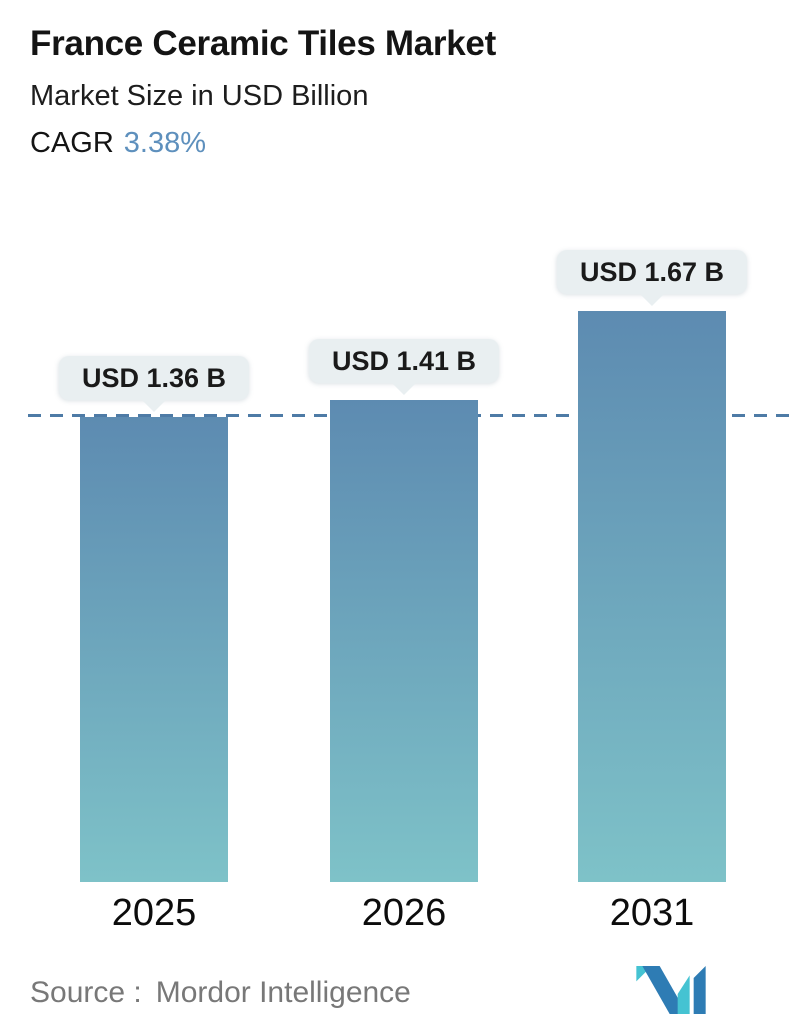 The height and width of the screenshot is (1034, 796). I want to click on axis-label-2025: 2025, so click(154, 913).